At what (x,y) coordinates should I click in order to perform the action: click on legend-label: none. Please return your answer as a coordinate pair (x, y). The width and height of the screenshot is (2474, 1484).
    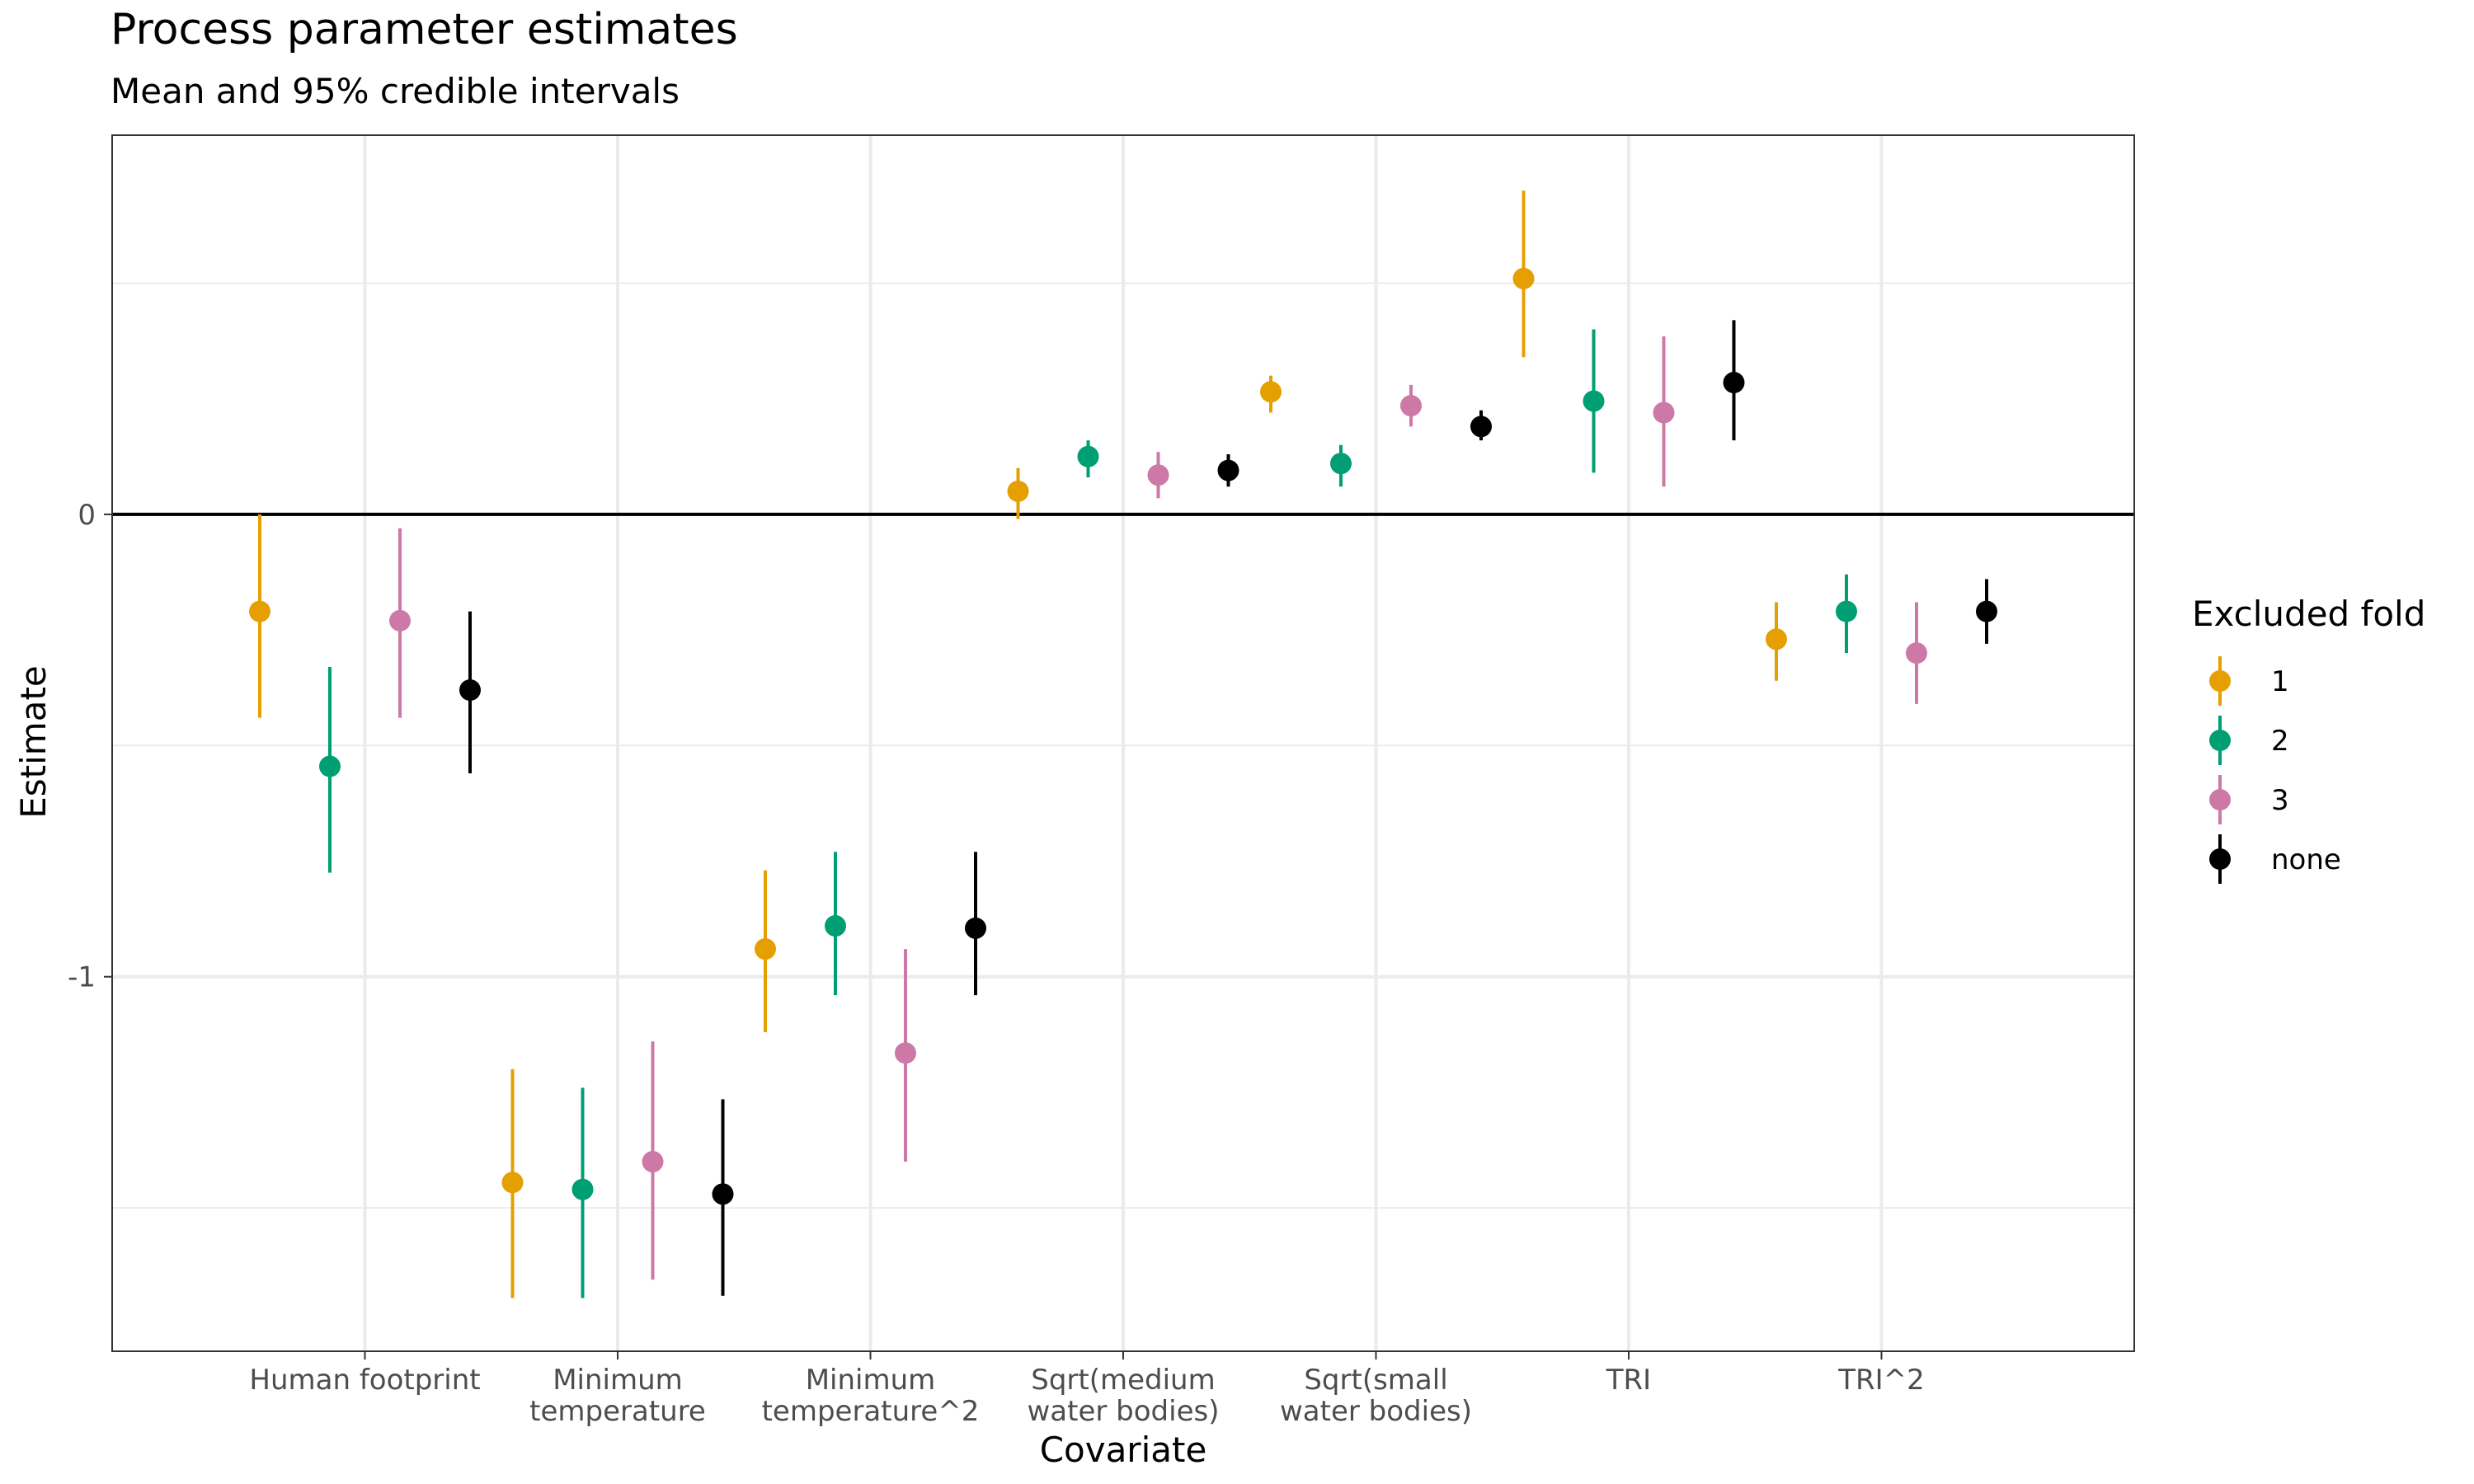
    Looking at the image, I should click on (2306, 860).